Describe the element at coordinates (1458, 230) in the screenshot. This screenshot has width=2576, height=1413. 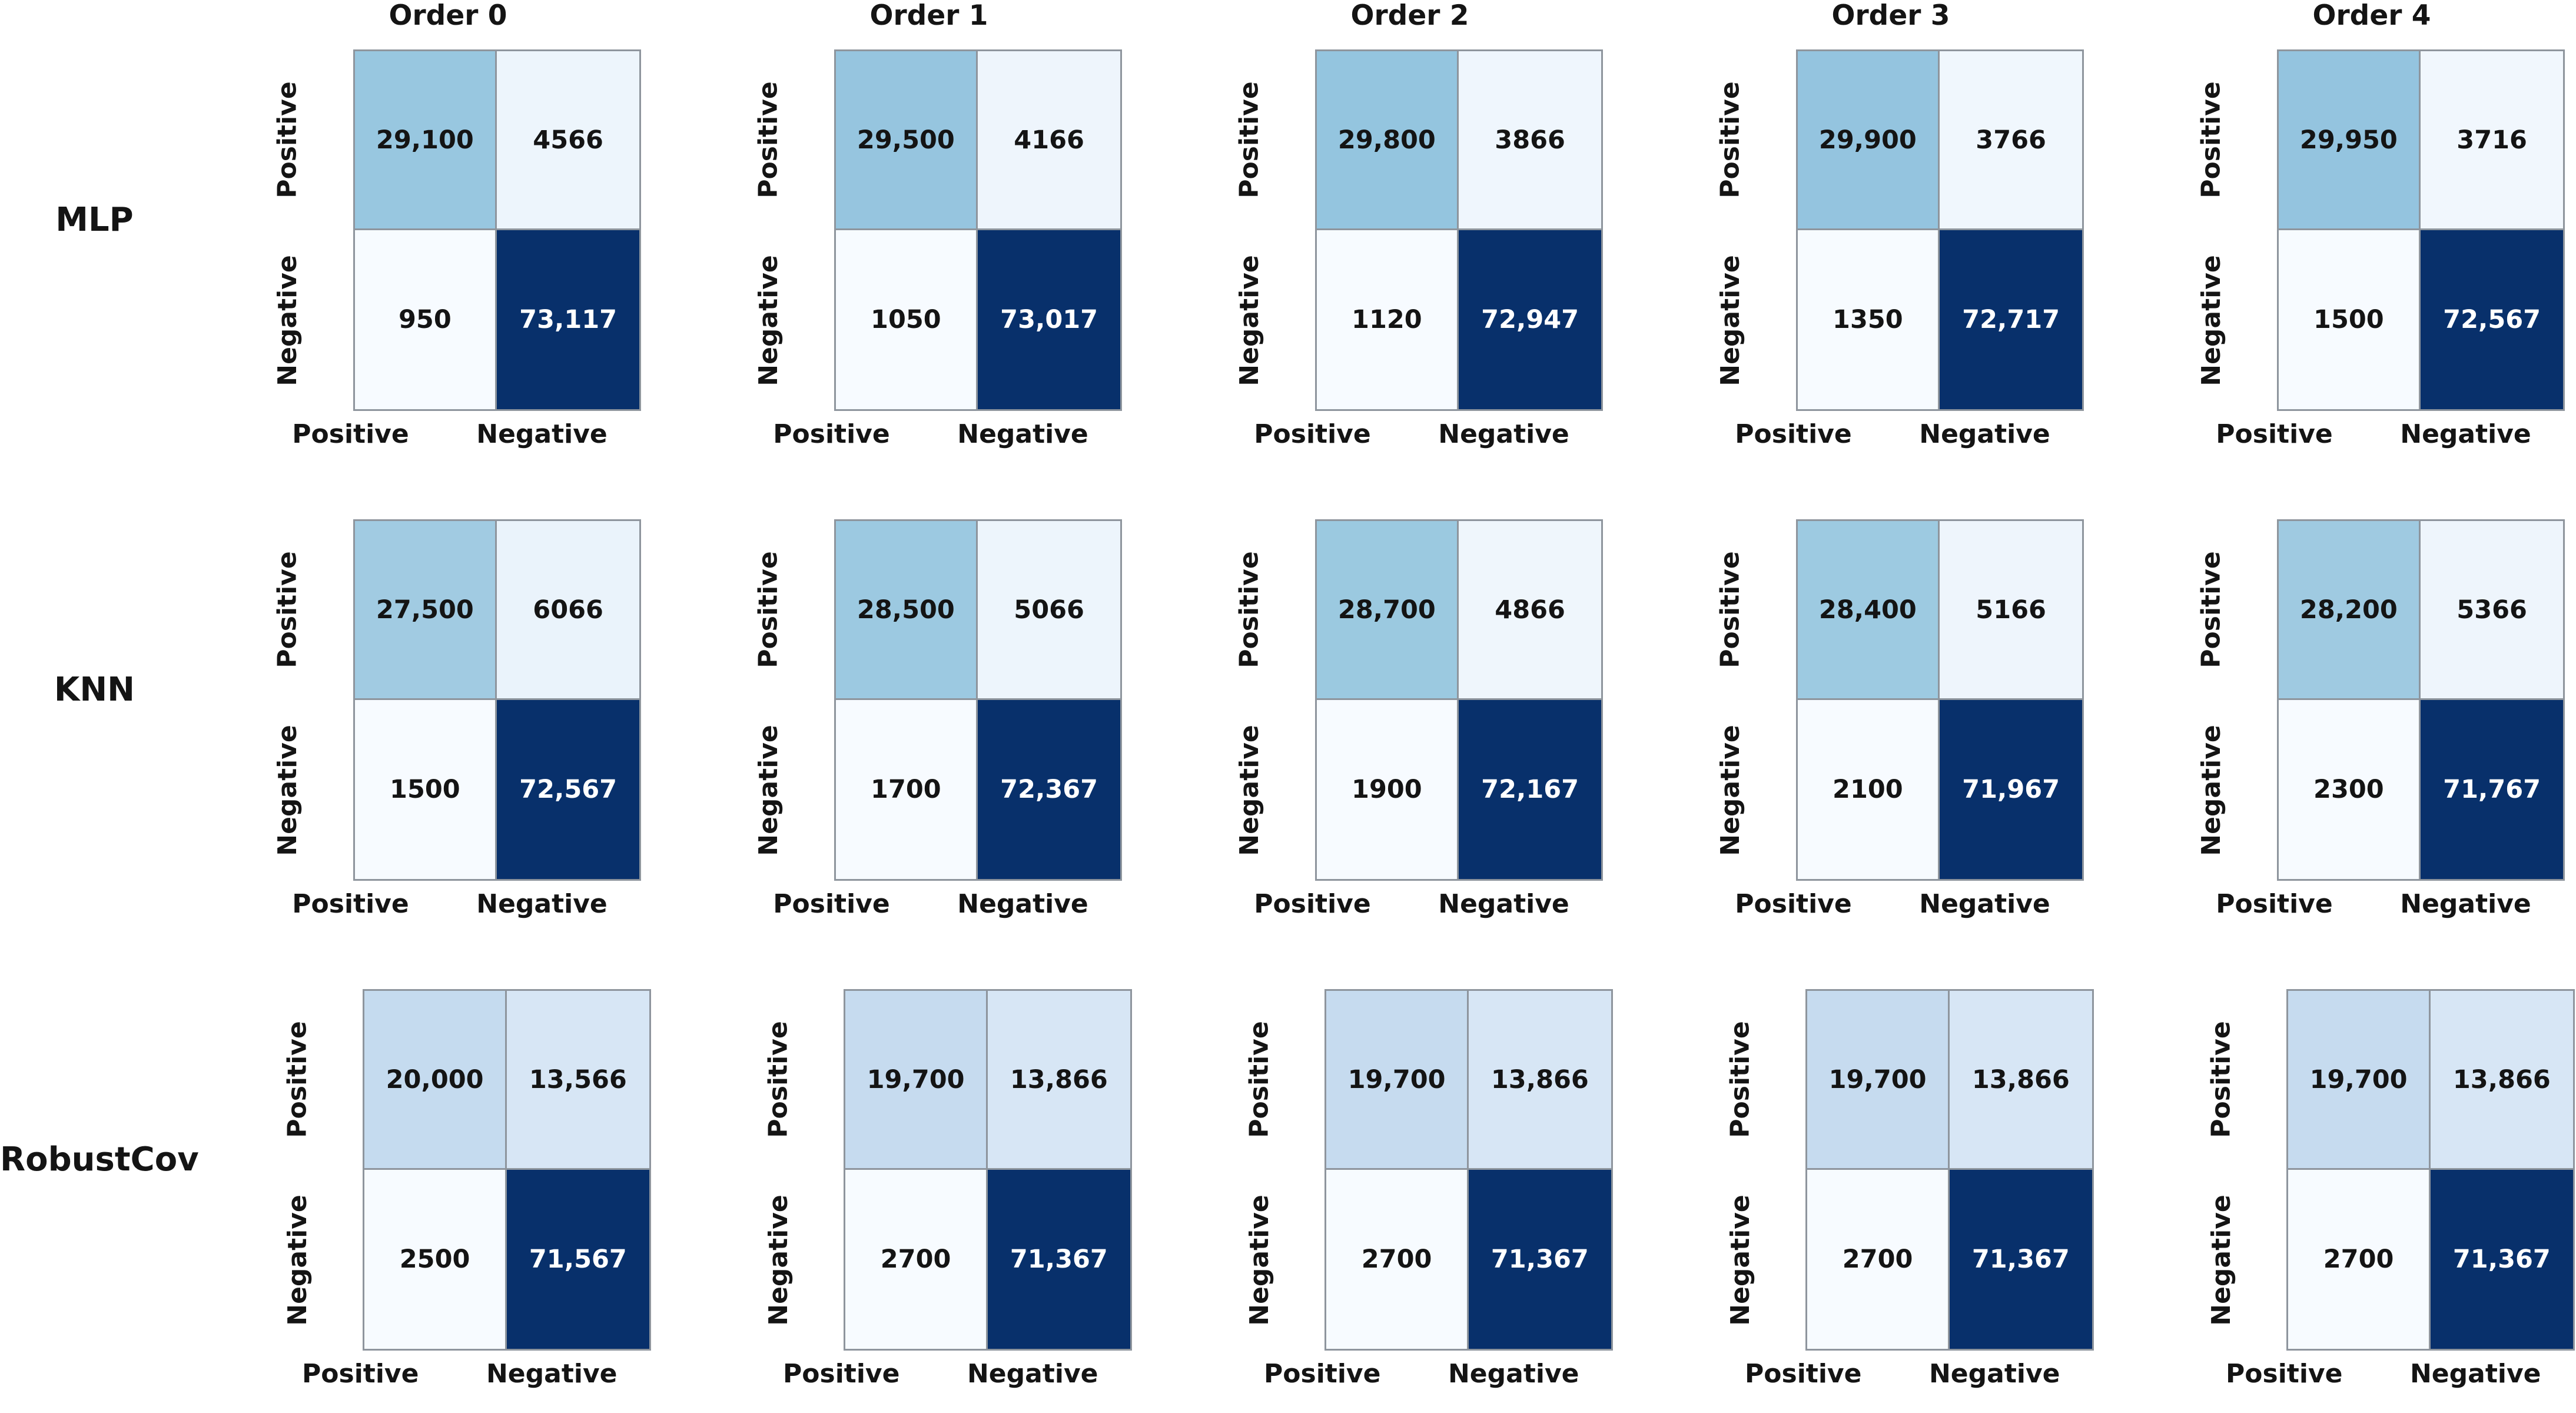
I see `heatmap-matrix: 29,800 3866 1120 72,947` at that location.